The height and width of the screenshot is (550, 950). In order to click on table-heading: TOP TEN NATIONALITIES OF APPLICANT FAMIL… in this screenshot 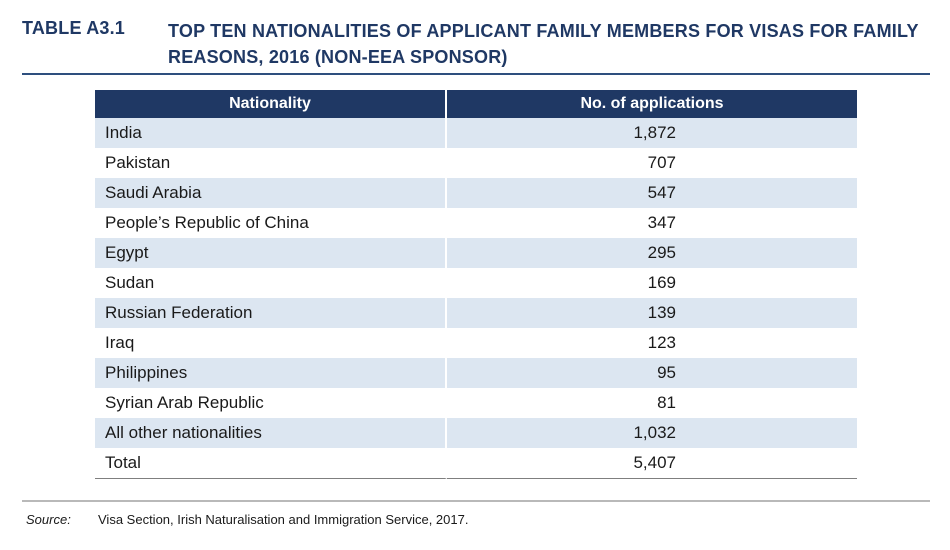, I will do `click(543, 44)`.